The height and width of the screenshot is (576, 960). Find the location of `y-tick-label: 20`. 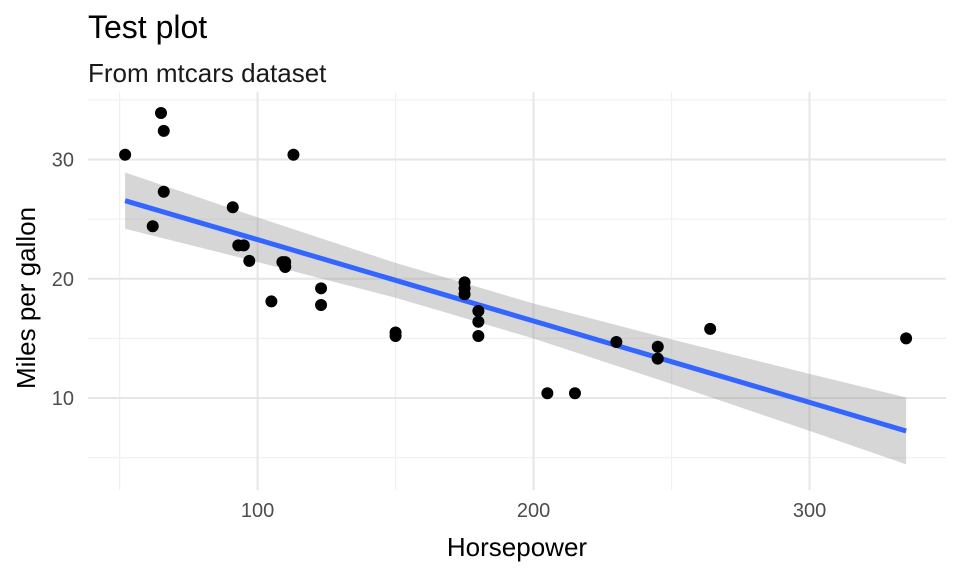

y-tick-label: 20 is located at coordinates (63, 280).